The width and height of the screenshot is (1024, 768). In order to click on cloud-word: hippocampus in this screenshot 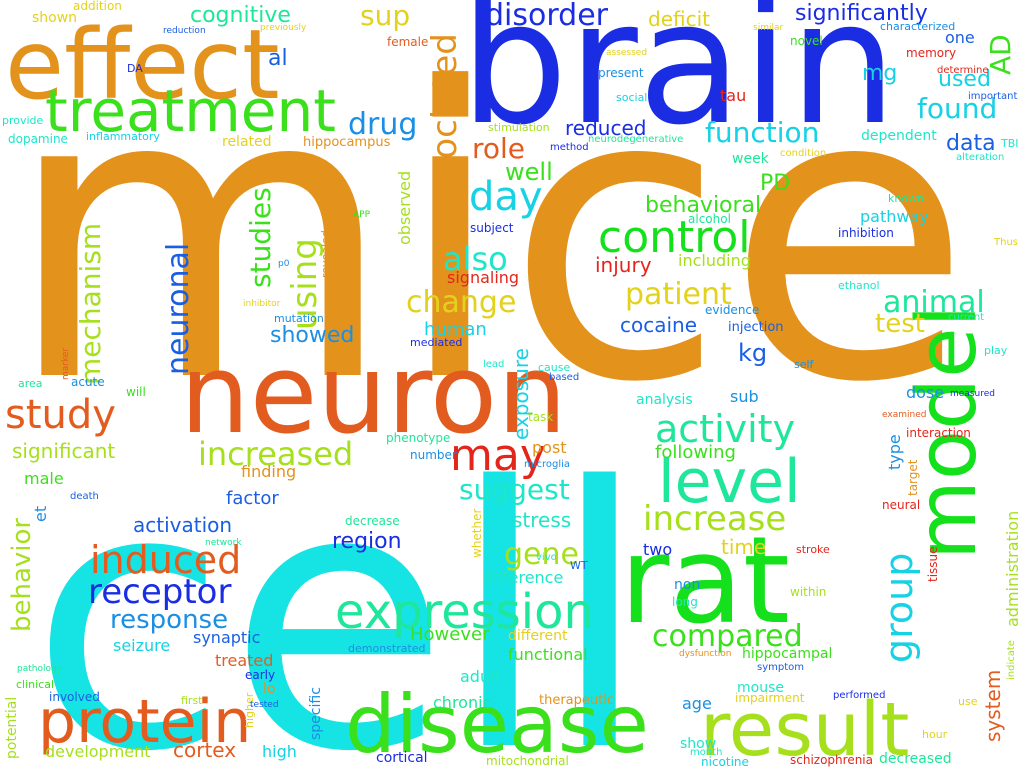, I will do `click(347, 142)`.